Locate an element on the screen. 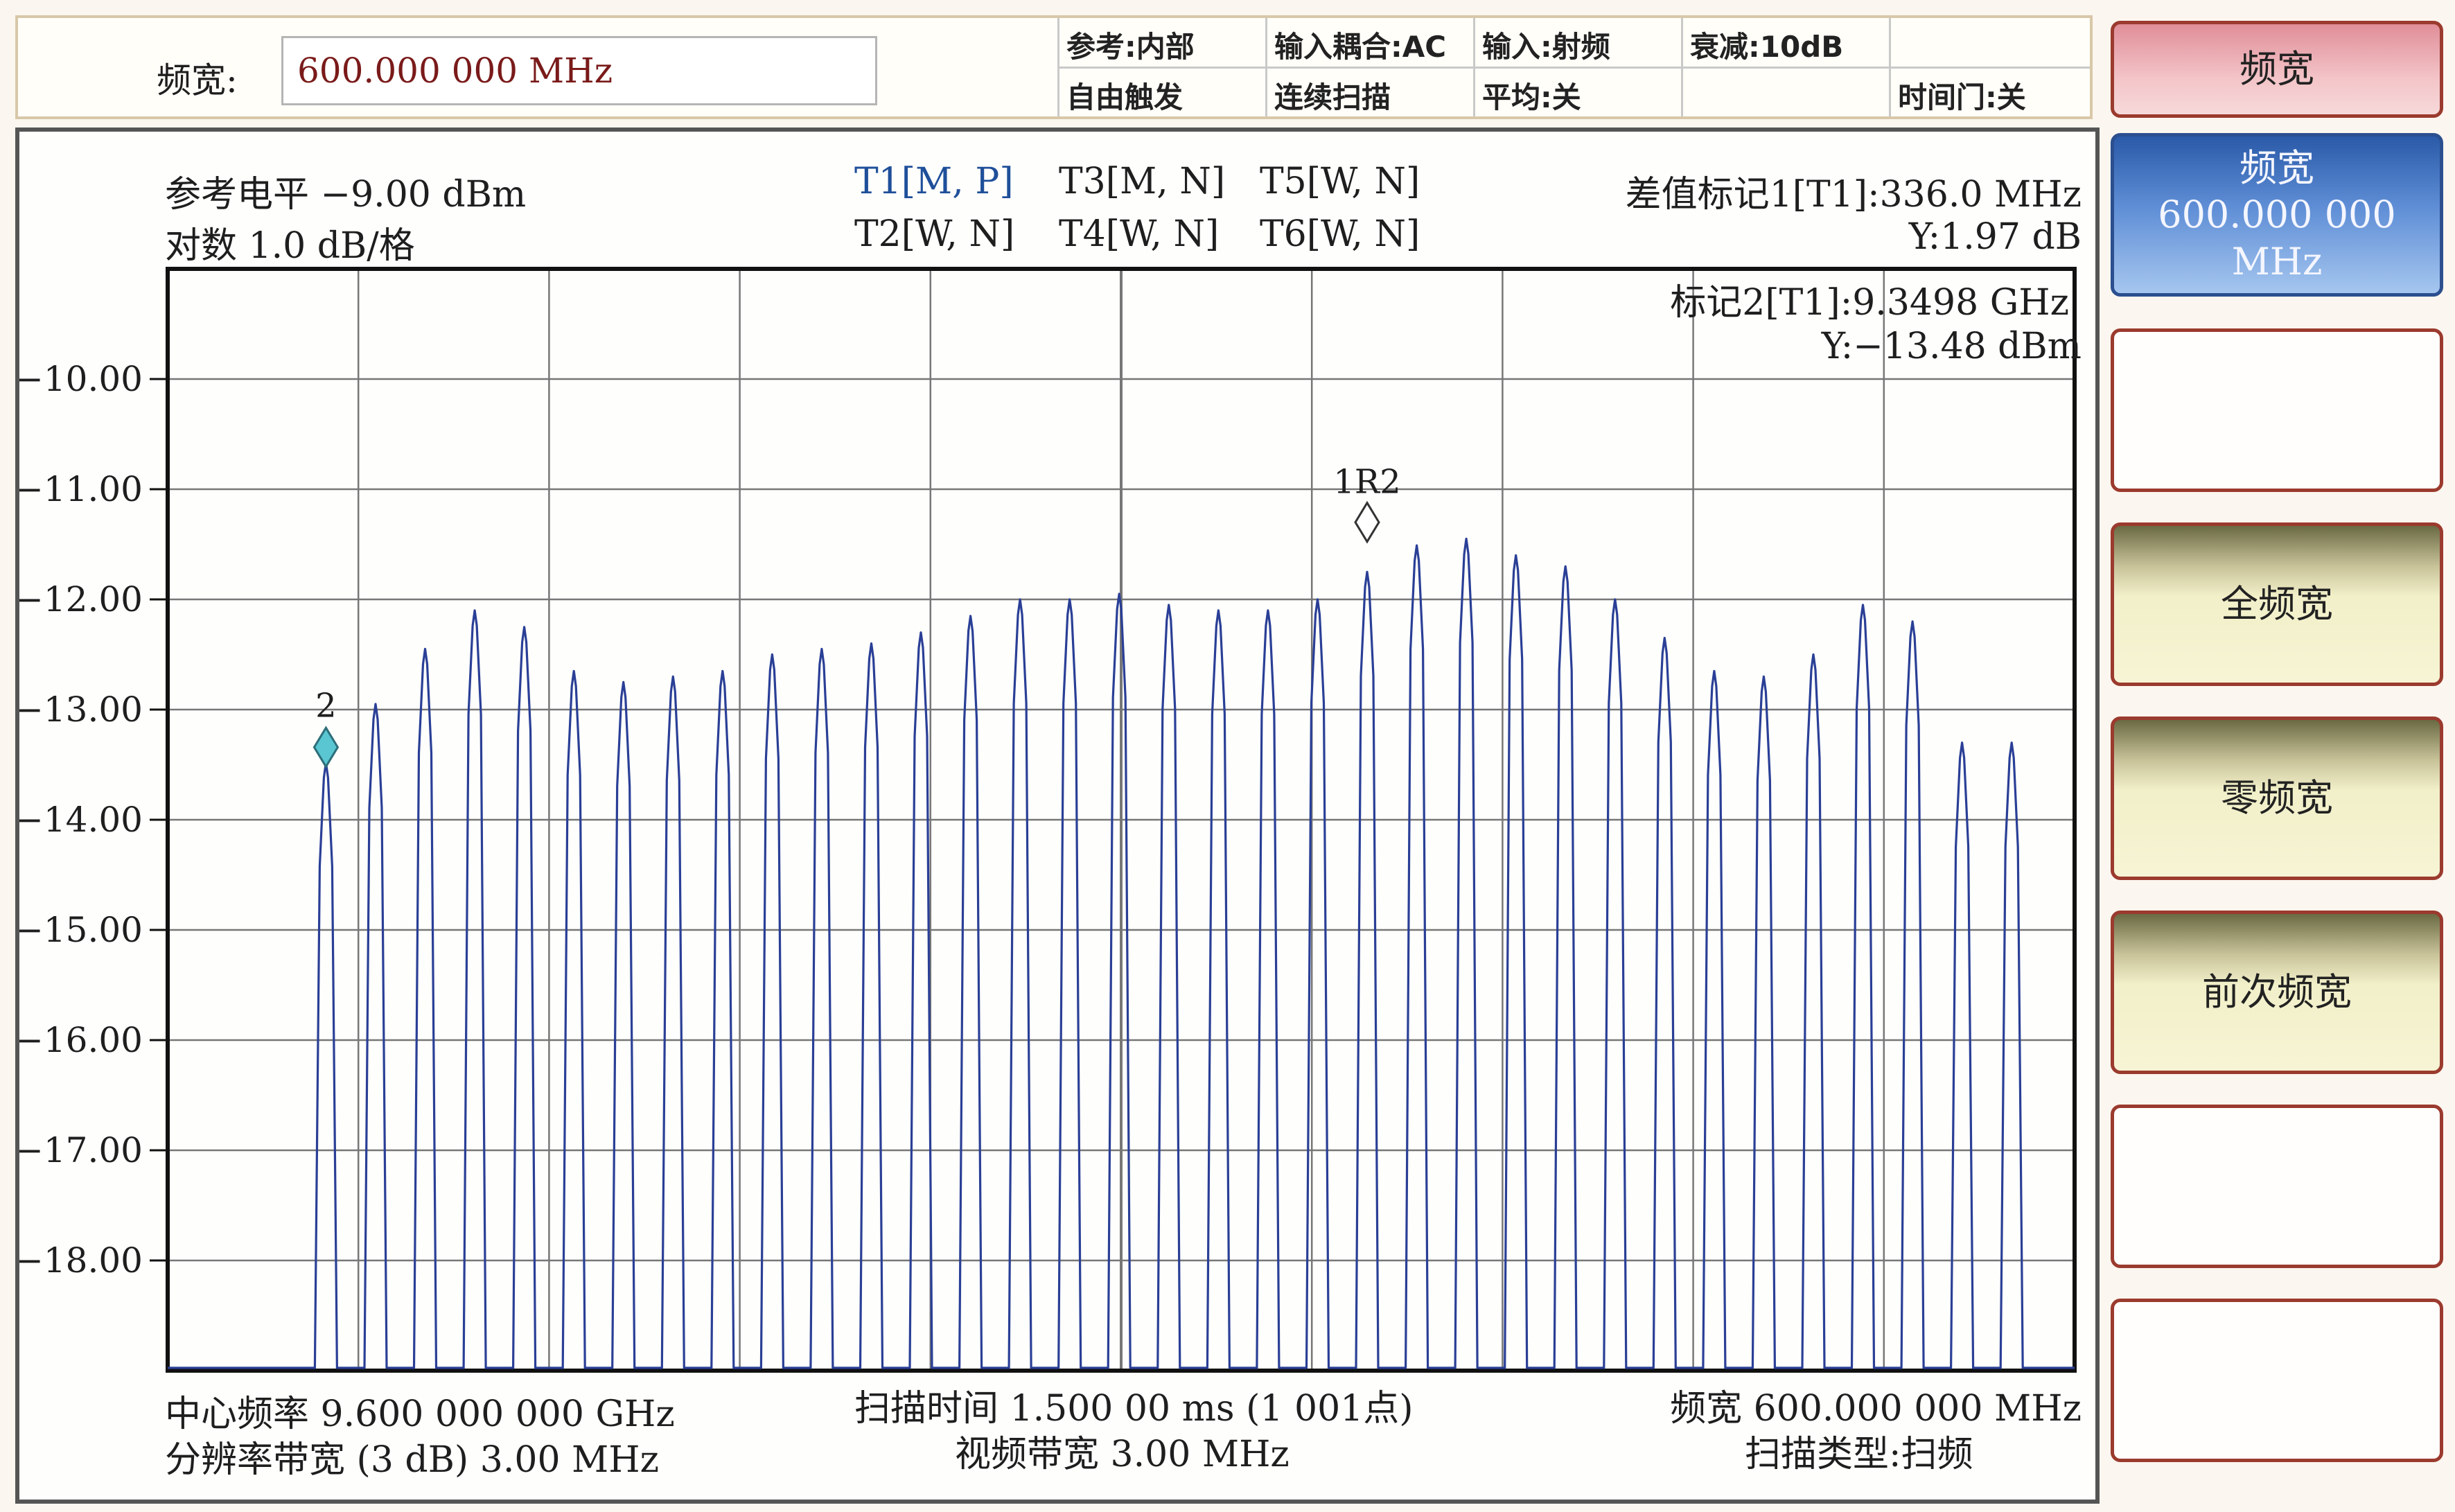 Image resolution: width=2455 pixels, height=1512 pixels. status-input: 输入:射频 is located at coordinates (1577, 42).